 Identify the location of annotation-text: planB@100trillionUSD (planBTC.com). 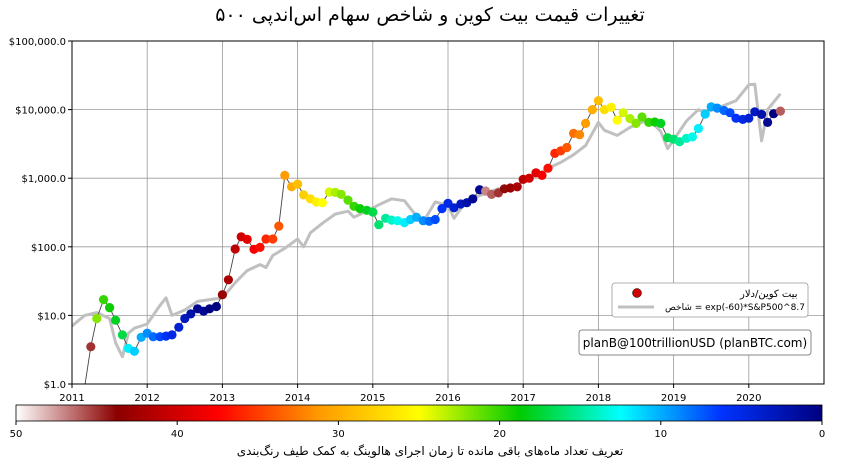
(695, 343).